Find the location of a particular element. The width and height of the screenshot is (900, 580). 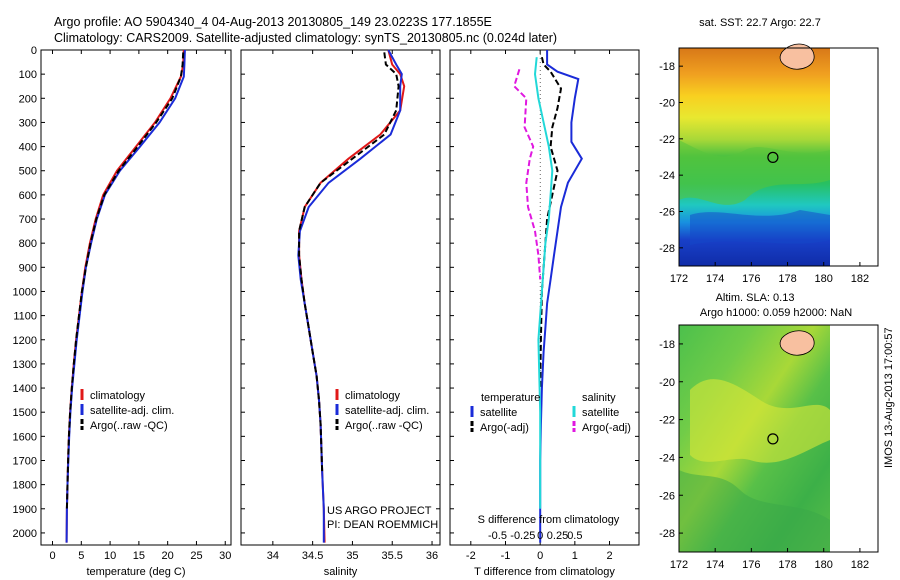

y-tick-label: 700 is located at coordinates (28, 220).